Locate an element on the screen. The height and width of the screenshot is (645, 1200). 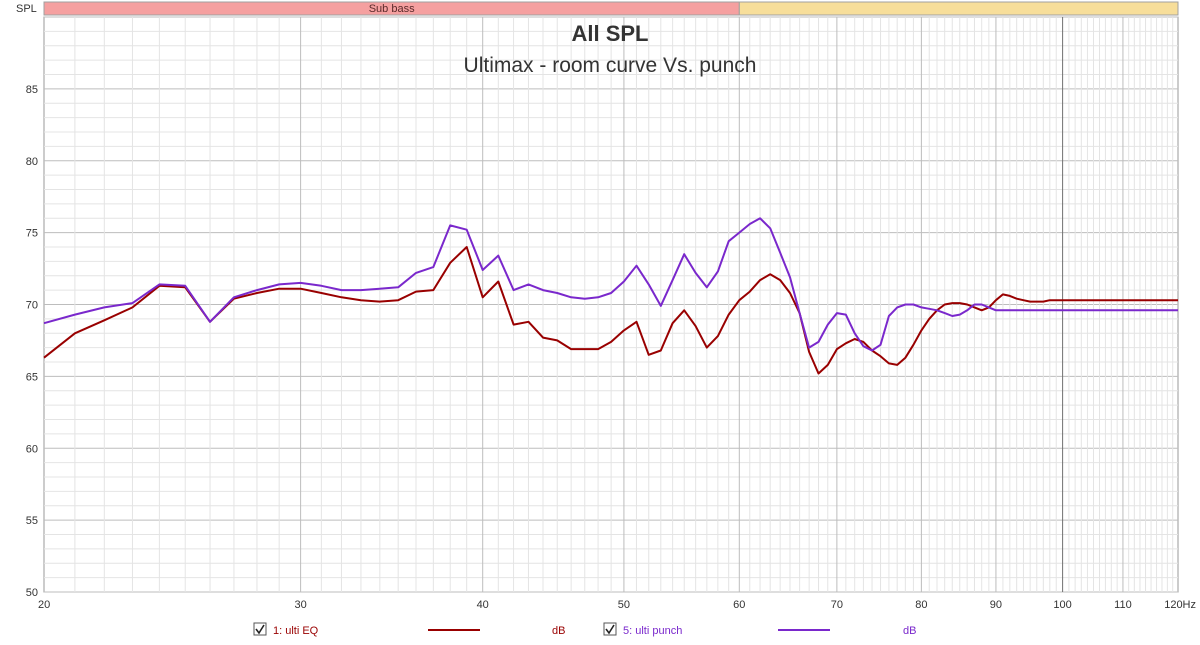
y-tick-label: 60 is located at coordinates (32, 449).